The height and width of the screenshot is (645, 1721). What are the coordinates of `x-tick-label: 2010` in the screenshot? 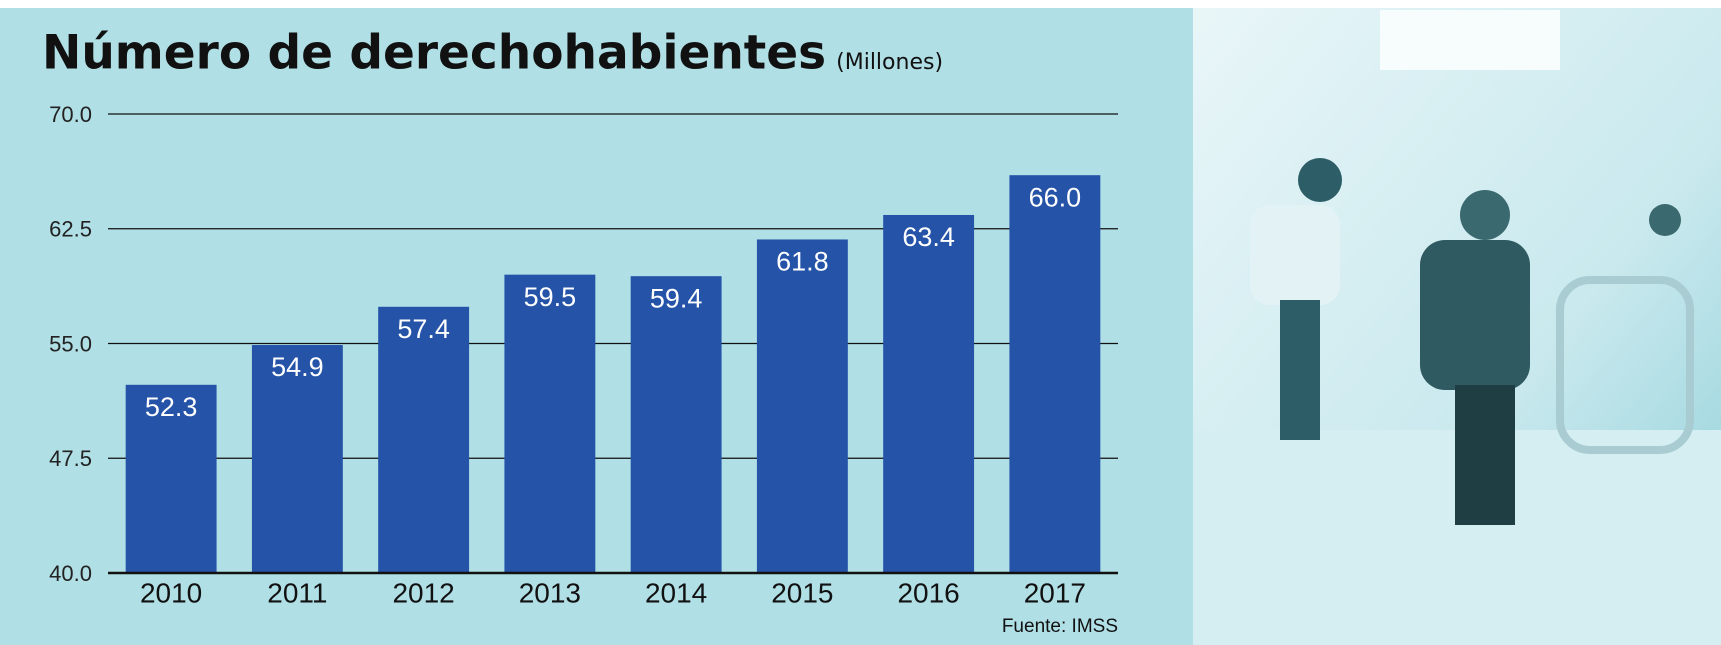 It's located at (171, 592).